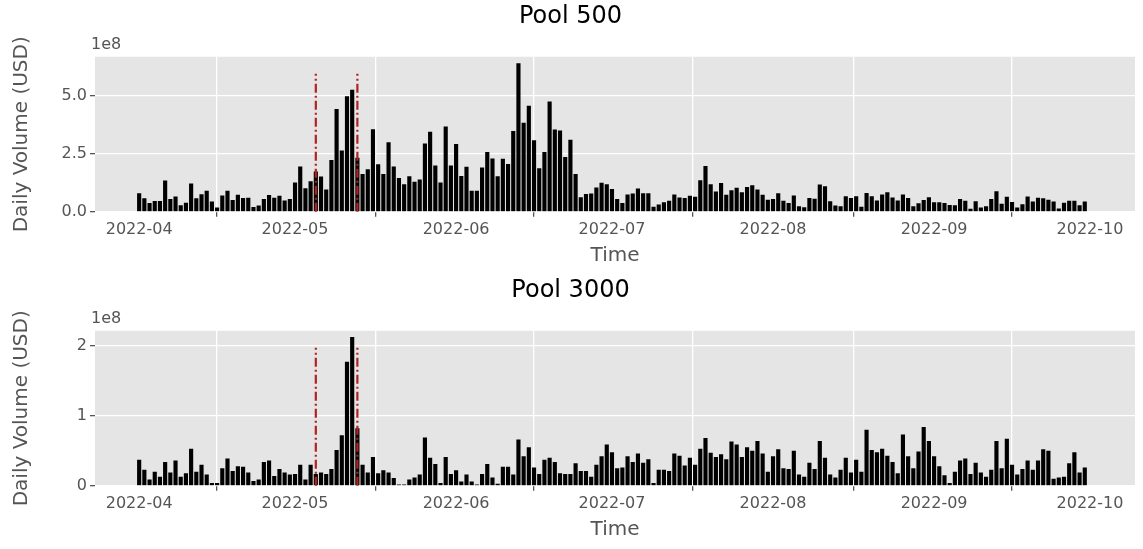 The height and width of the screenshot is (549, 1143). What do you see at coordinates (74, 210) in the screenshot?
I see `y-tick-label: 0.0` at bounding box center [74, 210].